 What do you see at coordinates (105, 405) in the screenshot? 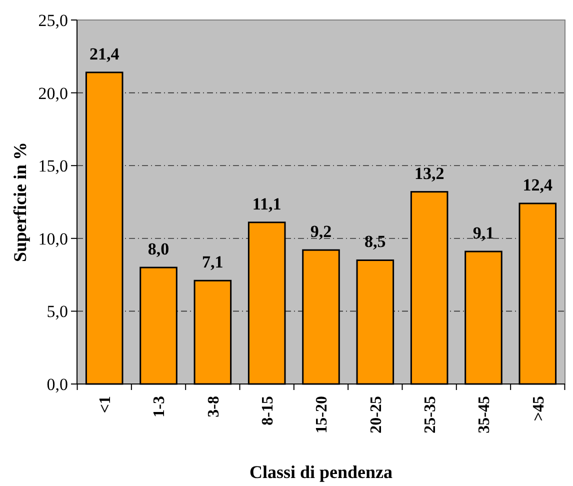
I see `x-tick-label: <1` at bounding box center [105, 405].